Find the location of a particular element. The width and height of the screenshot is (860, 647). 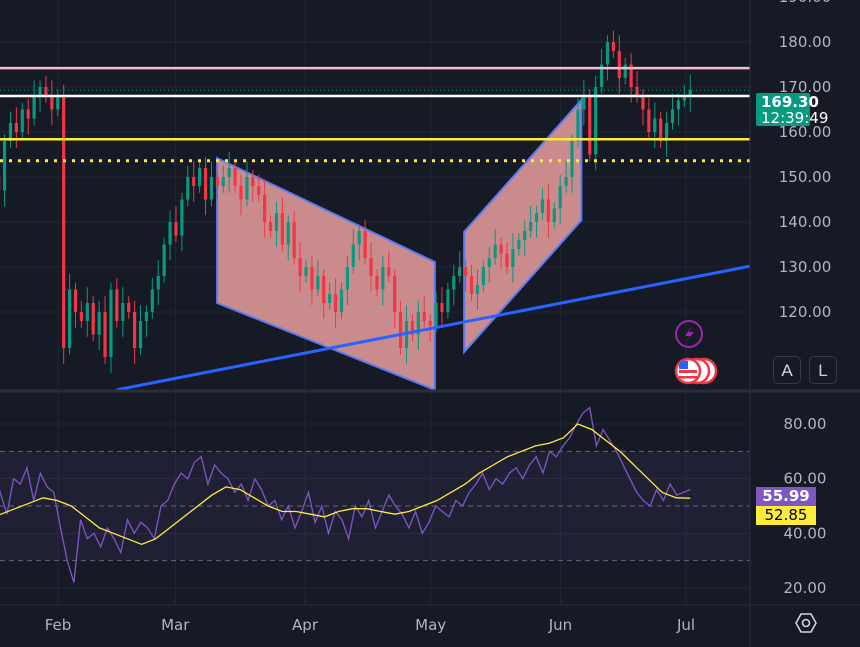

trend-line is located at coordinates (436, 327).